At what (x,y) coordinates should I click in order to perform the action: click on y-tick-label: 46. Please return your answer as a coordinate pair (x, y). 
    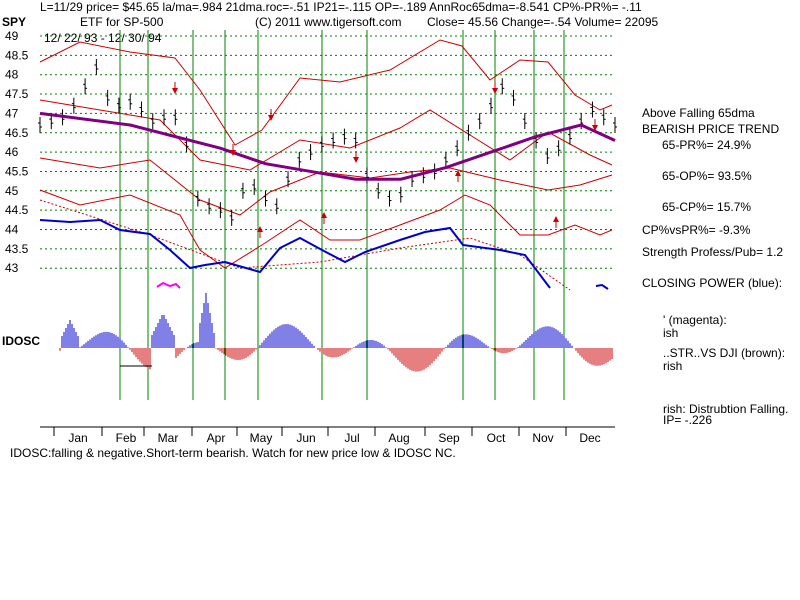
    Looking at the image, I should click on (12, 152).